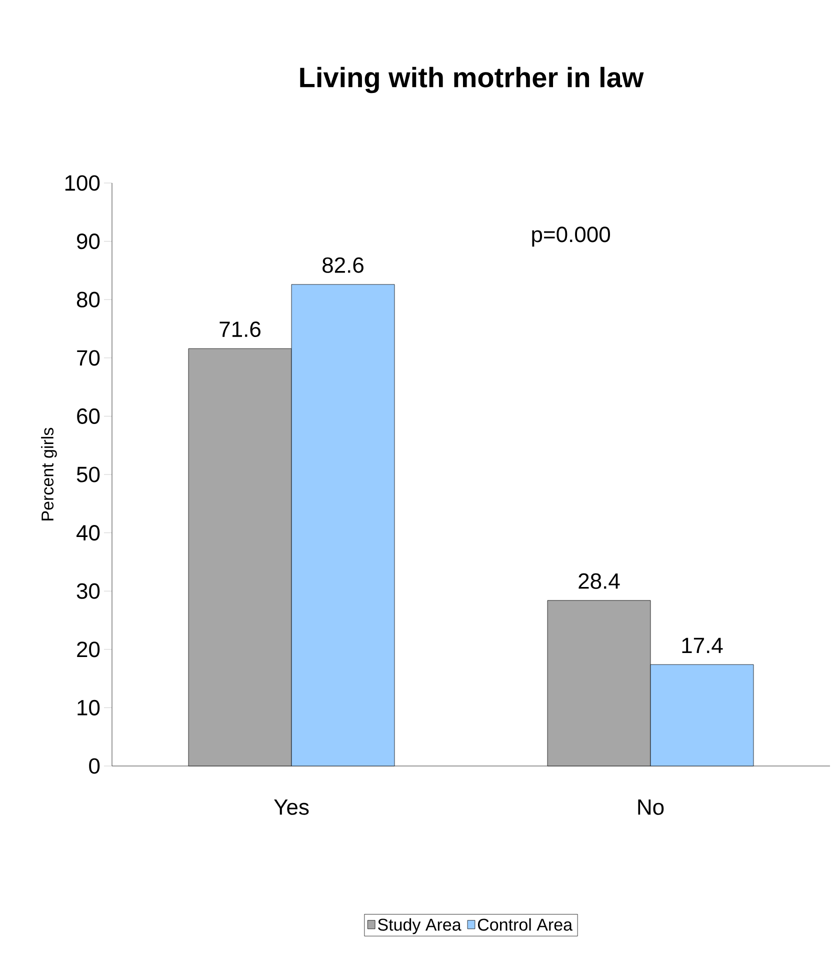 The height and width of the screenshot is (954, 831). I want to click on y-tick-label: 50, so click(88, 474).